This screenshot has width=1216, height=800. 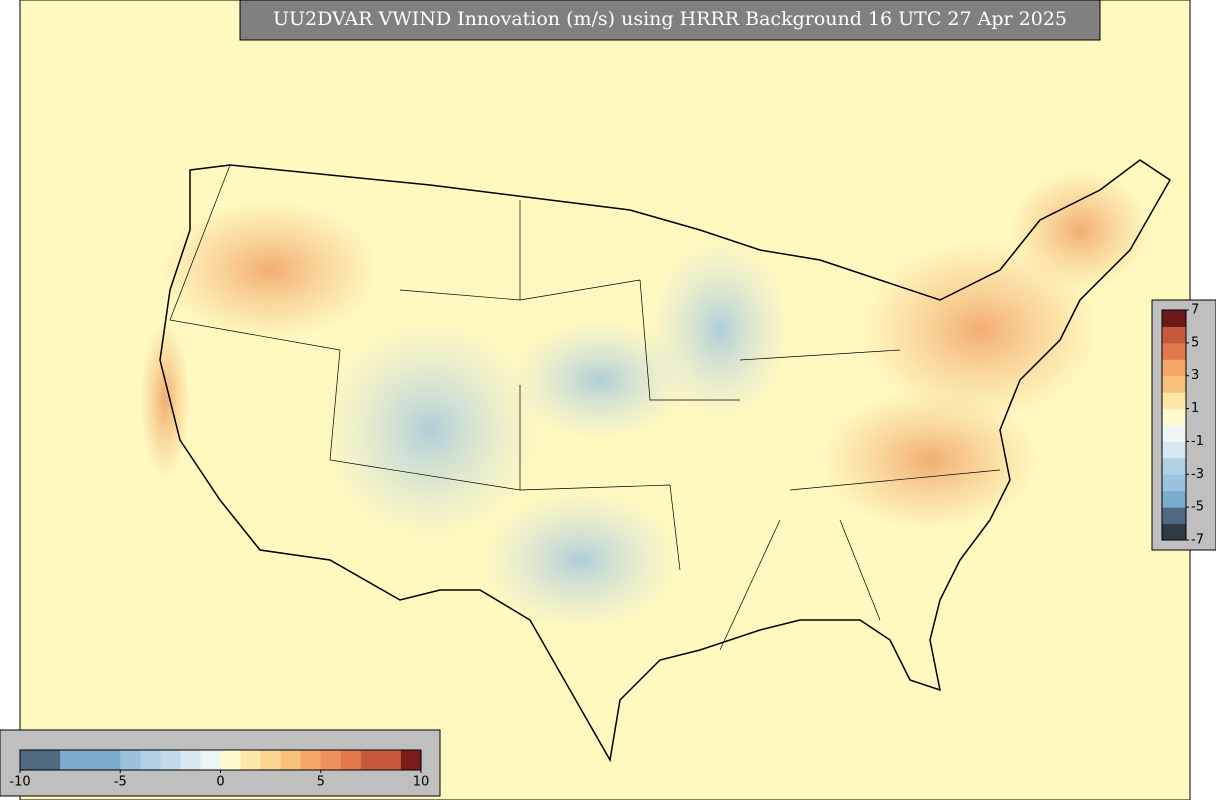 I want to click on colorbar-tick-label: 1, so click(x=1195, y=408).